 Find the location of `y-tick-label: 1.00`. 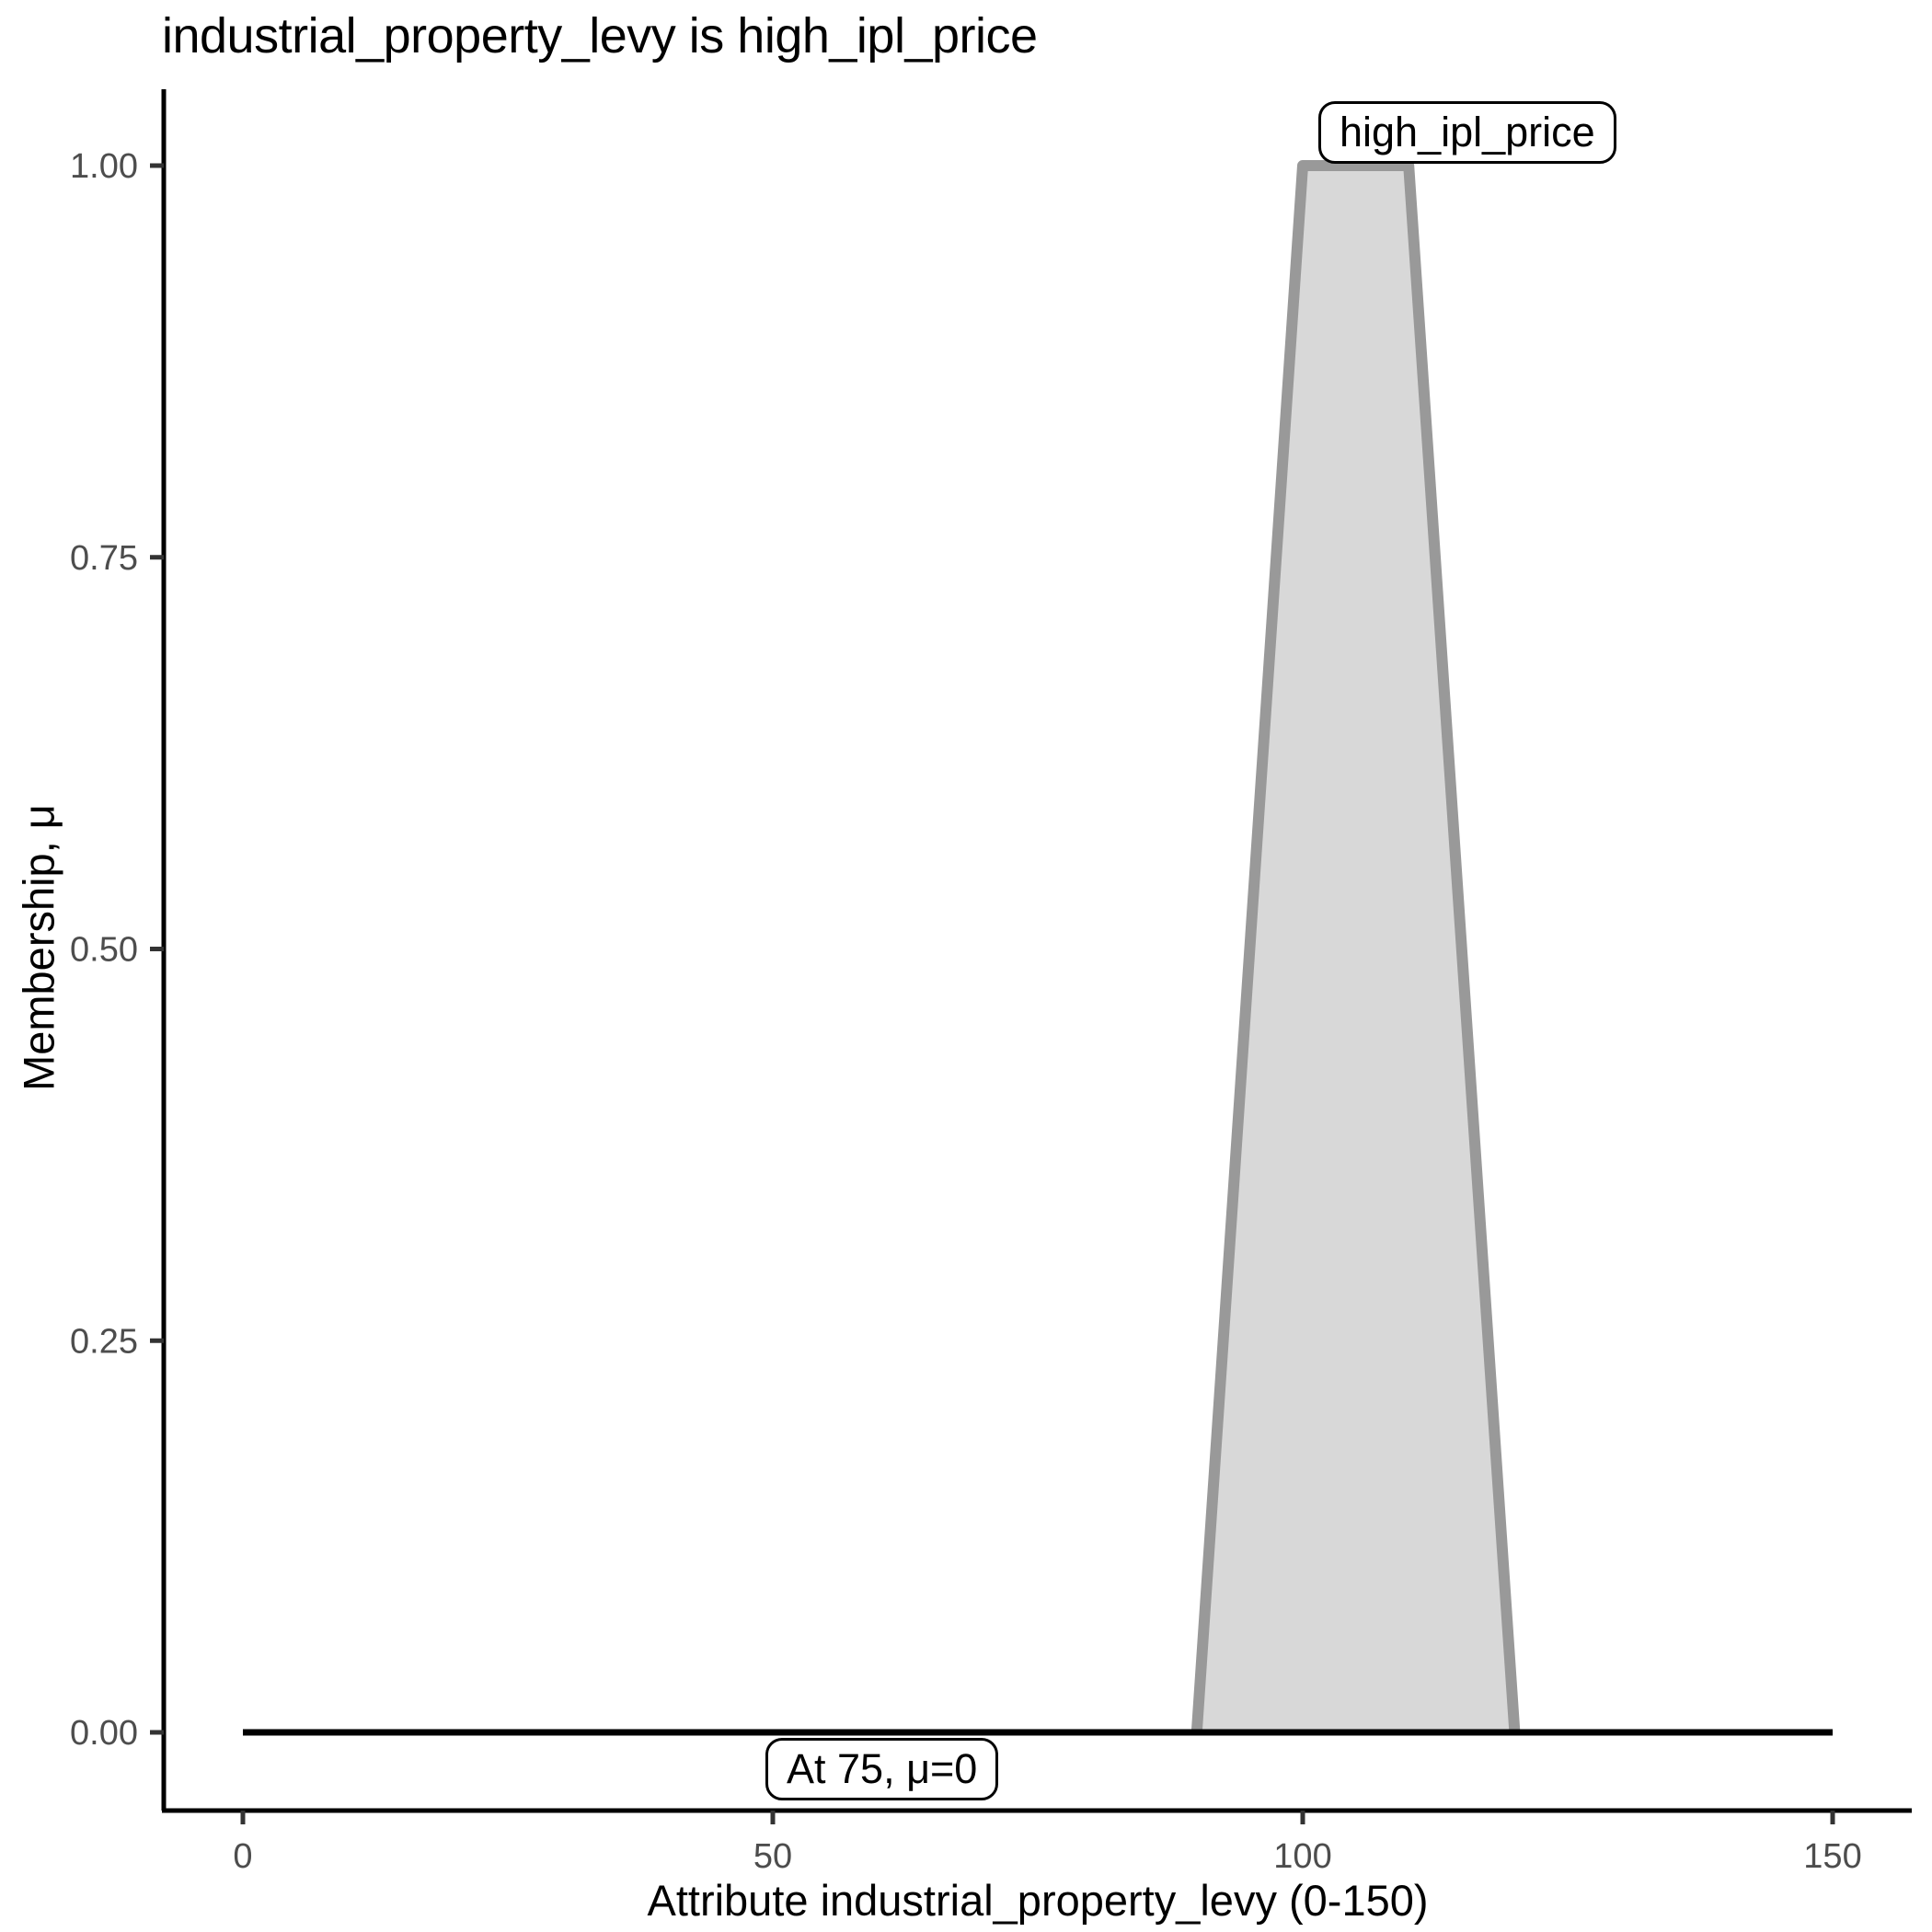

y-tick-label: 1.00 is located at coordinates (104, 166).